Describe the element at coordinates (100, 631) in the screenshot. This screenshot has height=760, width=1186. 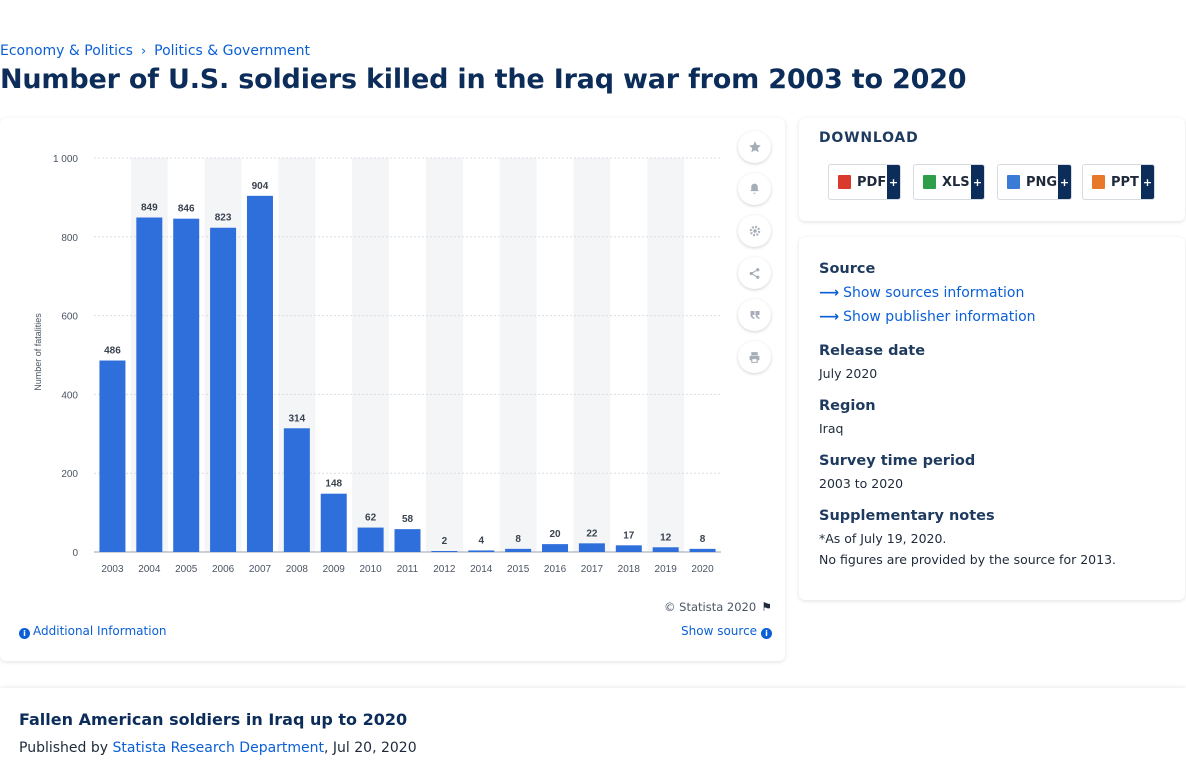
I see `additional-info-label: Additional Information` at that location.